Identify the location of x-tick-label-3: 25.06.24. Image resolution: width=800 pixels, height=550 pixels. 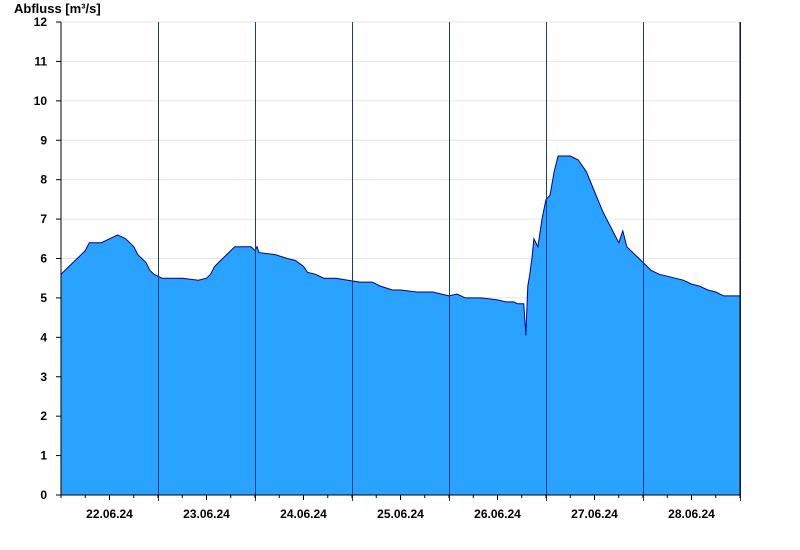
(400, 514).